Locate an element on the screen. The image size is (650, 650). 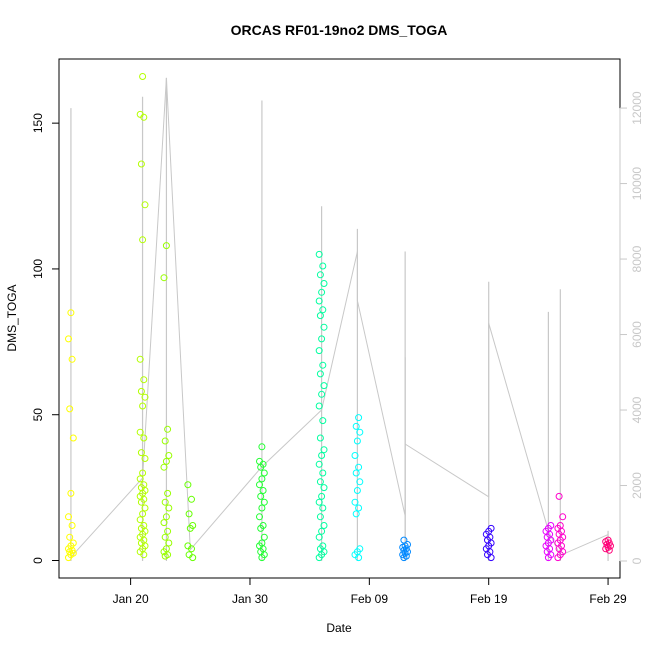
y-tick-label: 0 is located at coordinates (38, 560).